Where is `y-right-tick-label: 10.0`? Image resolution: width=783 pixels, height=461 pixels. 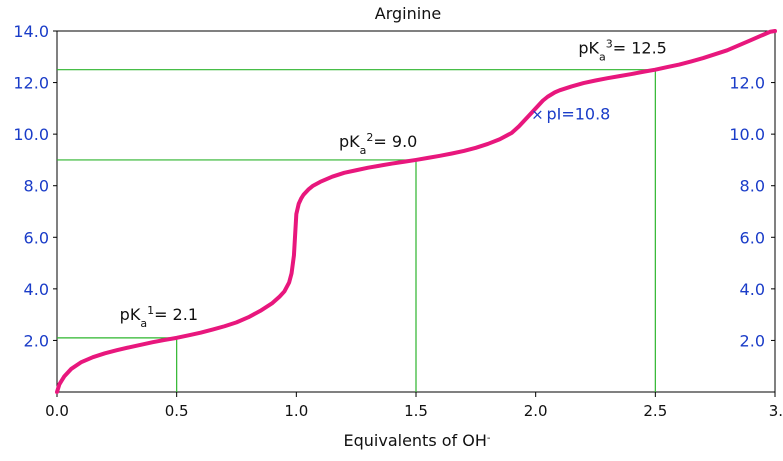 y-right-tick-label: 10.0 is located at coordinates (747, 134).